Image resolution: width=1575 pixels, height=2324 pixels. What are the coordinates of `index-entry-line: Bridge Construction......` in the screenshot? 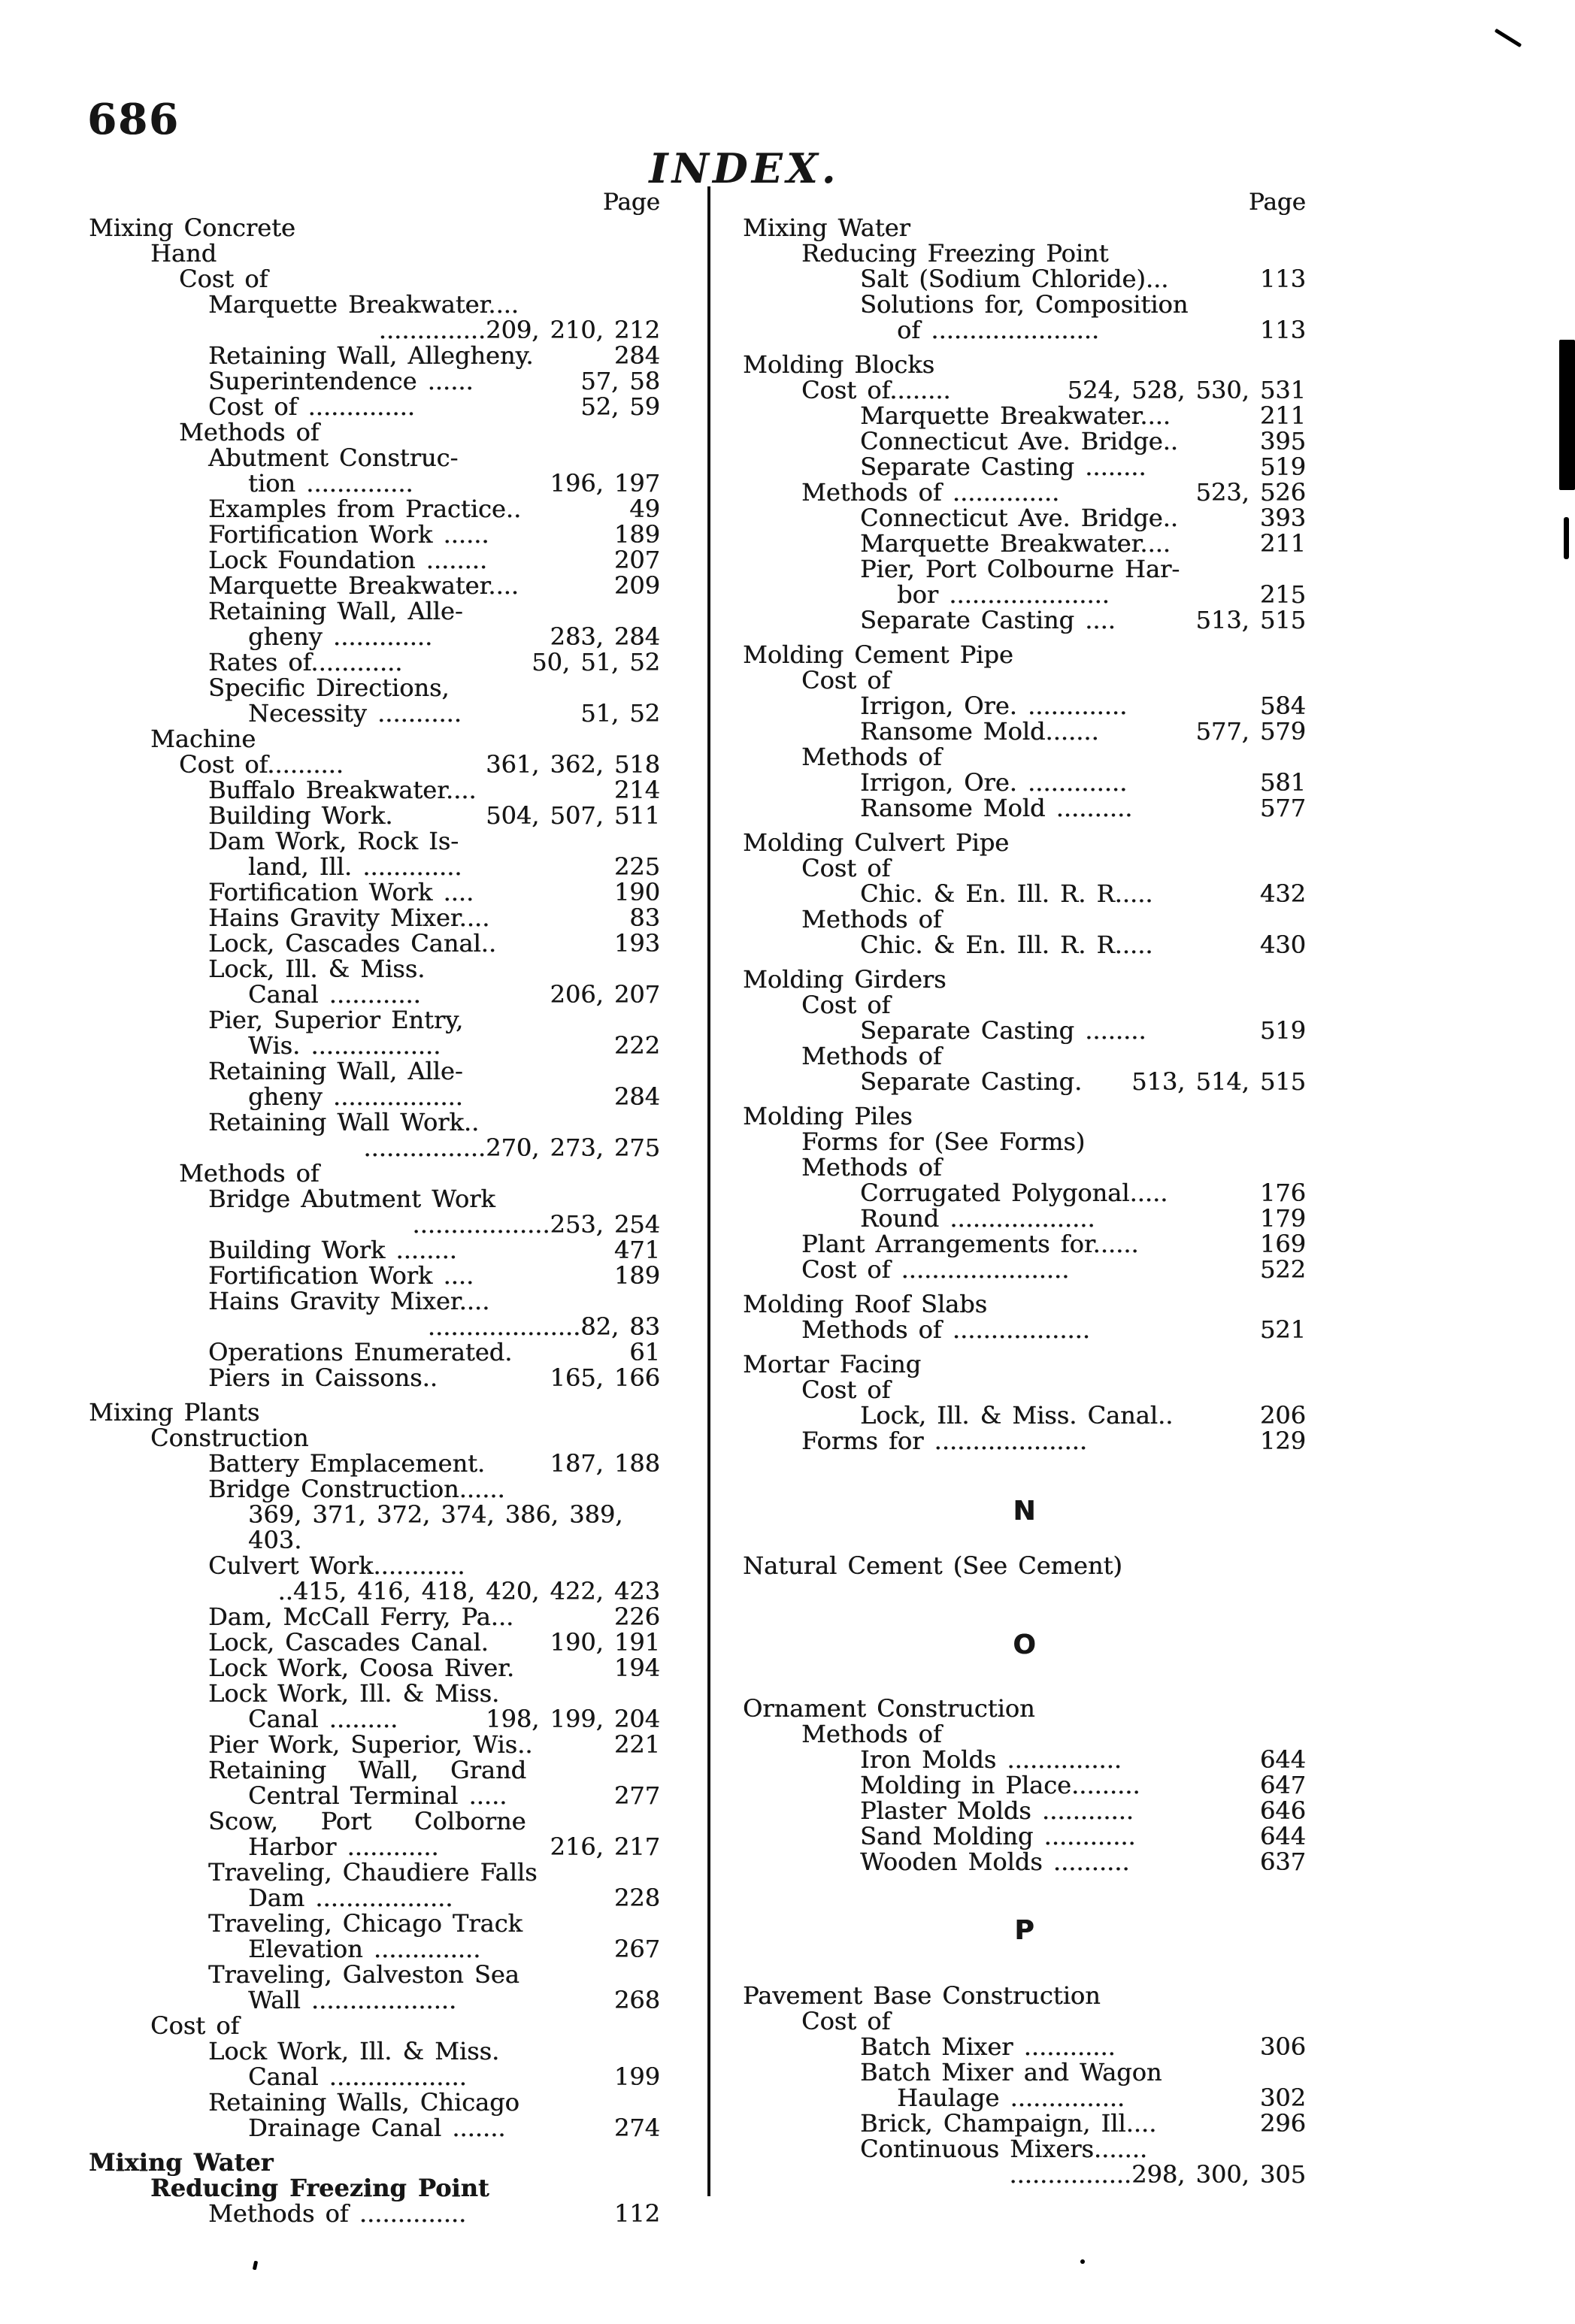 It's located at (374, 1489).